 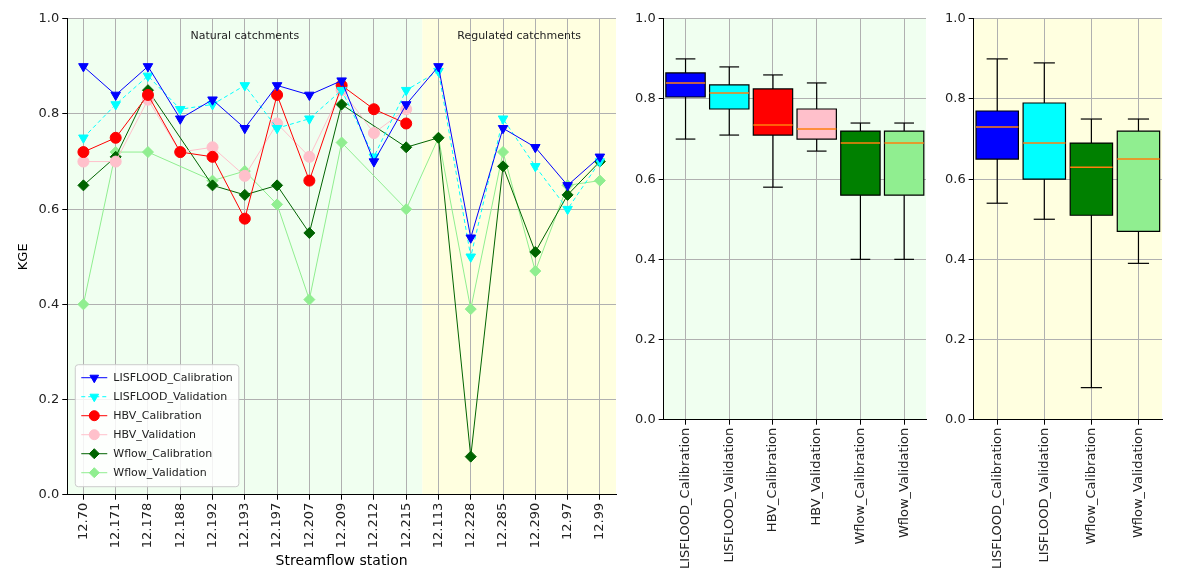 What do you see at coordinates (772, 480) in the screenshot?
I see `x-tick-label: HBV_Calibration` at bounding box center [772, 480].